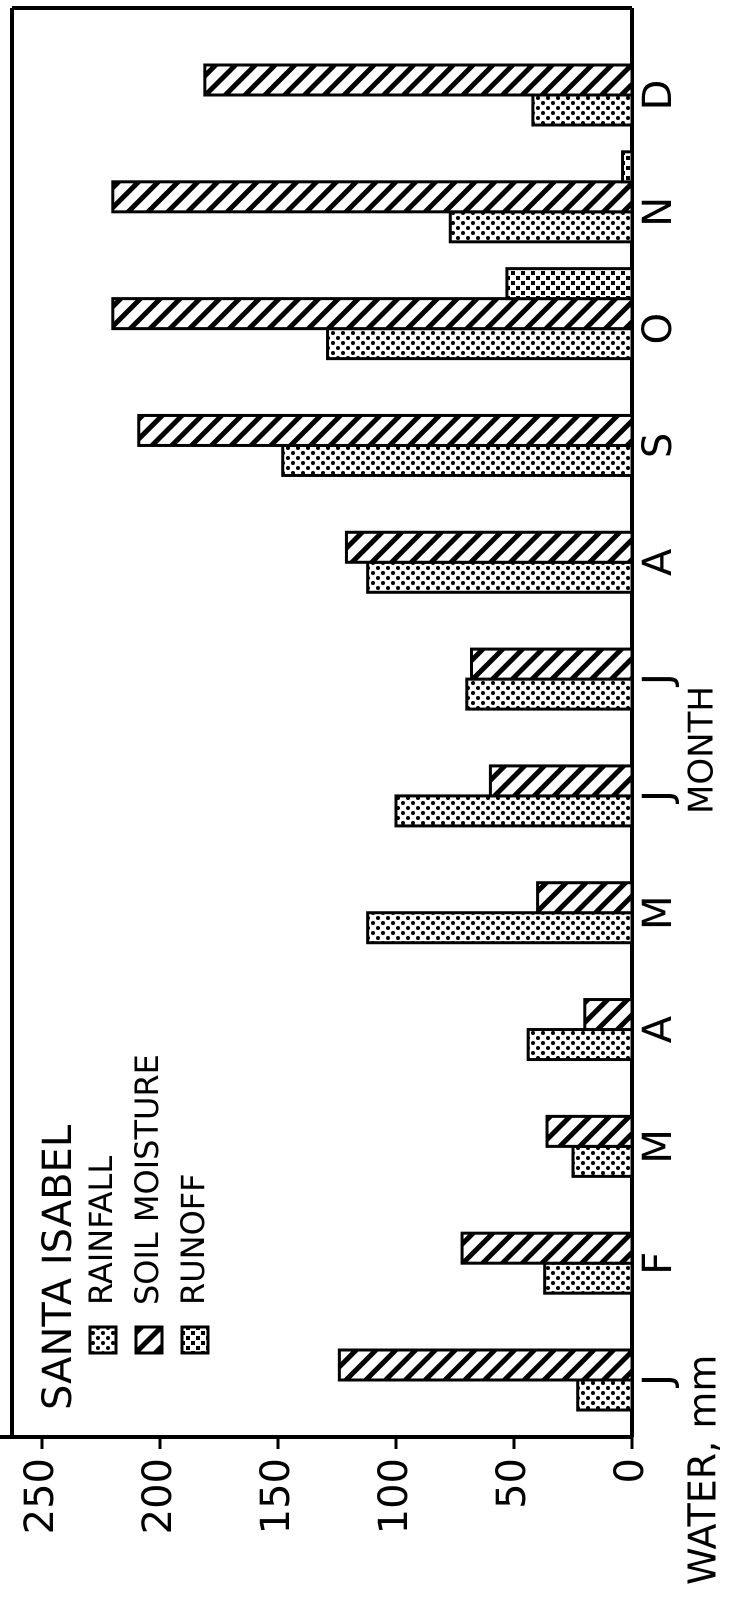 Image resolution: width=729 pixels, height=1597 pixels. What do you see at coordinates (658, 212) in the screenshot?
I see `x-tick-label: N` at bounding box center [658, 212].